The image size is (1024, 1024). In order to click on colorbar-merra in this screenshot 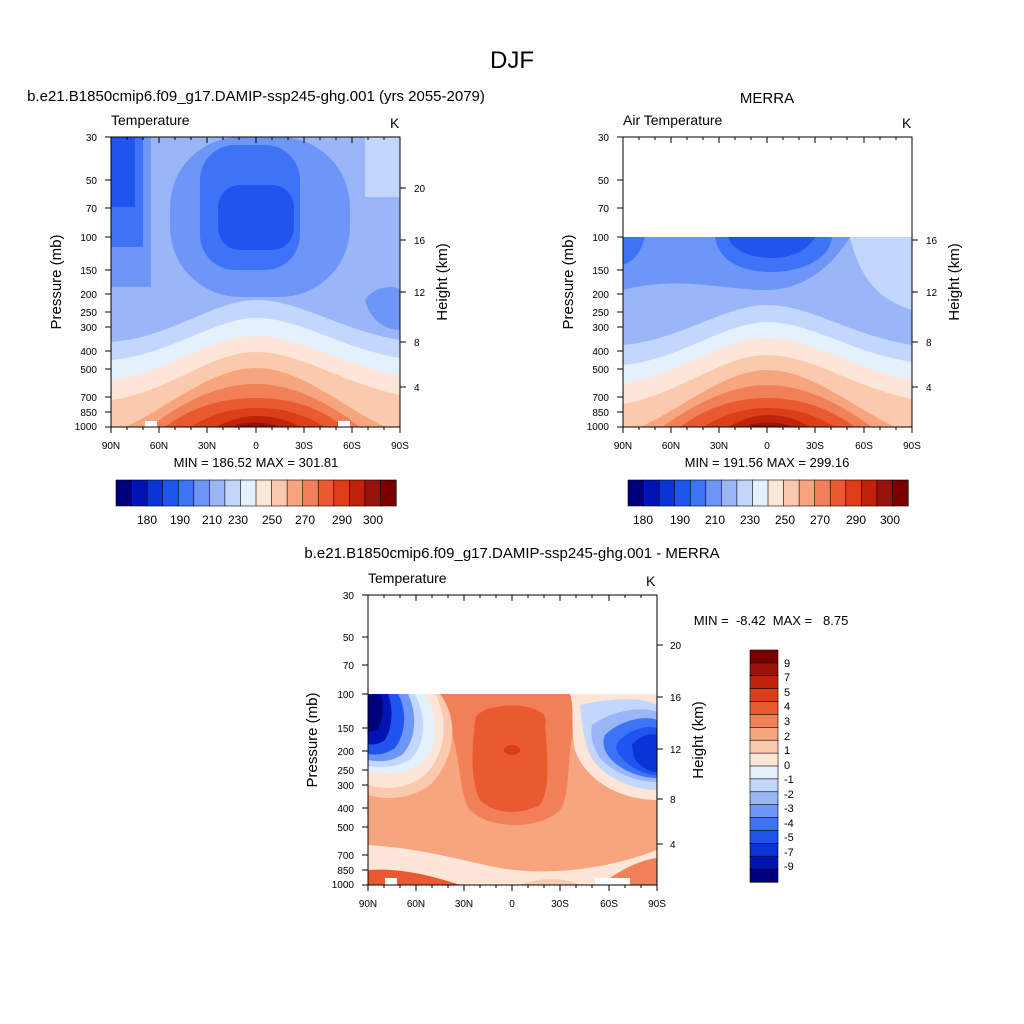, I will do `click(768, 493)`.